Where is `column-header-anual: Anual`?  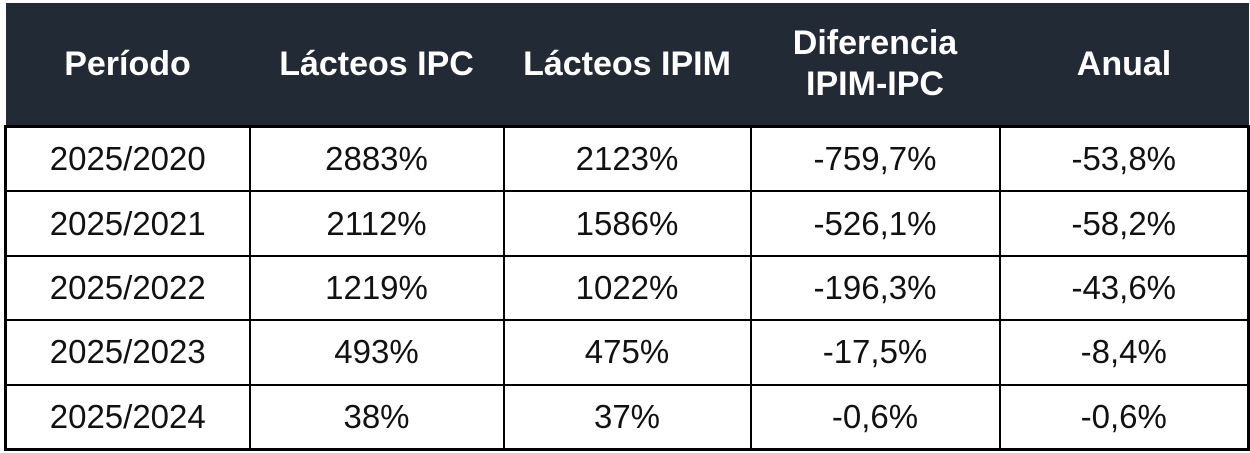 column-header-anual: Anual is located at coordinates (1124, 65).